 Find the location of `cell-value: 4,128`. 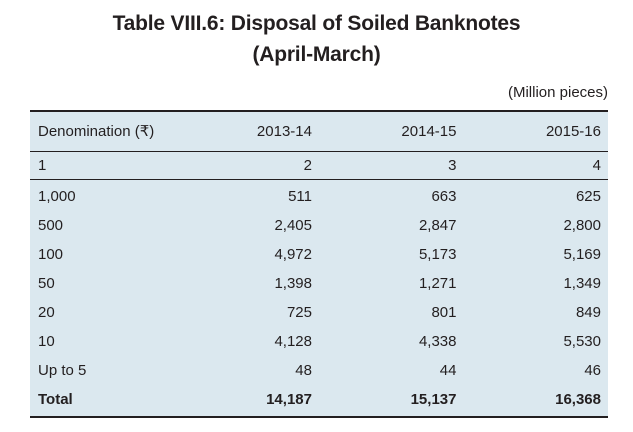

cell-value: 4,128 is located at coordinates (293, 341).